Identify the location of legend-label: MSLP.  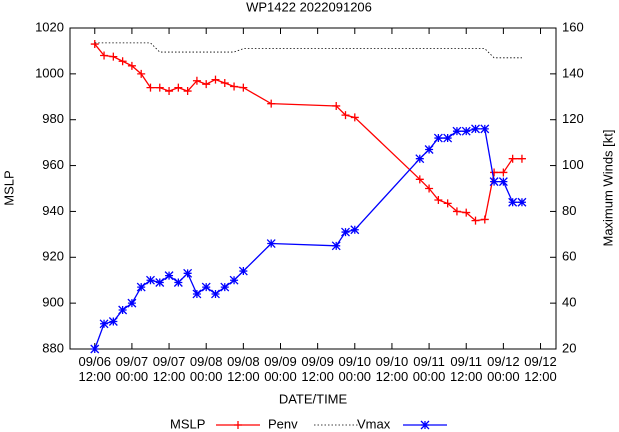
(187, 423).